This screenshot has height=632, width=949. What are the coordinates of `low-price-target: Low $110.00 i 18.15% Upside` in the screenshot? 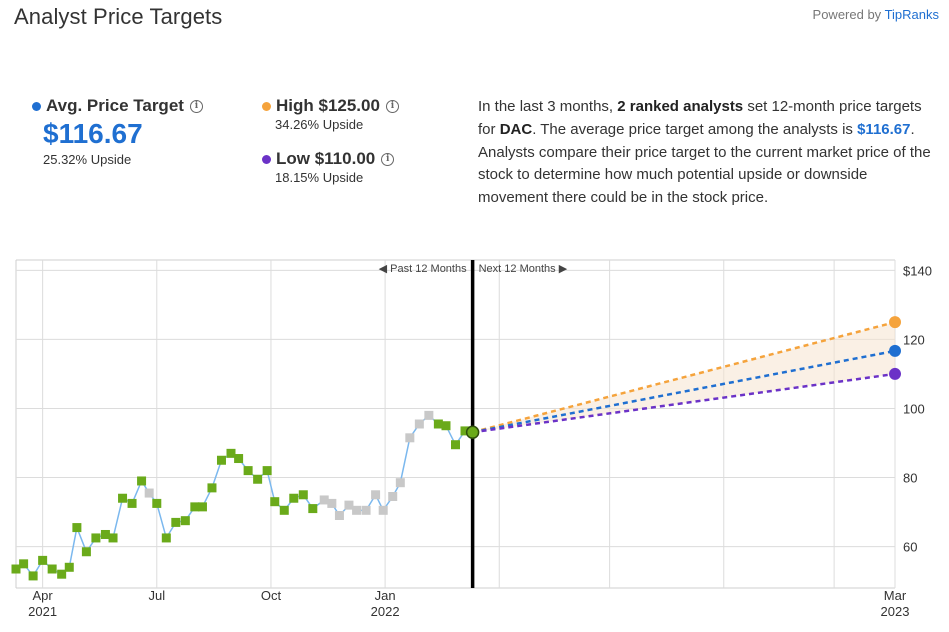 It's located at (328, 167).